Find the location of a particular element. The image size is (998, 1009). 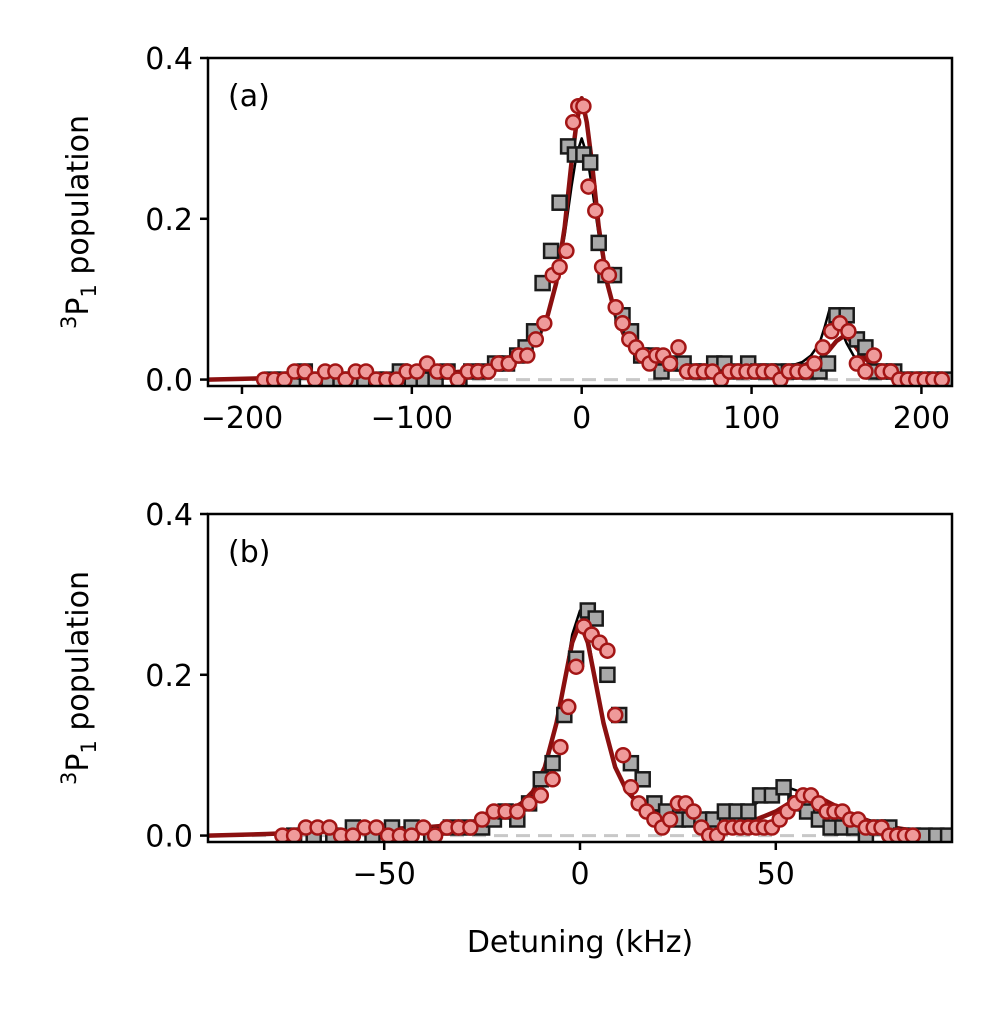

x-tick-label: 50 is located at coordinates (776, 874).